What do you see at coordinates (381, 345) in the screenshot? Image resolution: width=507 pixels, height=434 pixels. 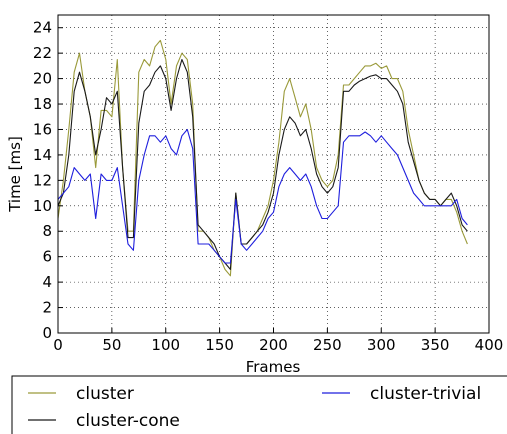 I see `x-tick-label: 300` at bounding box center [381, 345].